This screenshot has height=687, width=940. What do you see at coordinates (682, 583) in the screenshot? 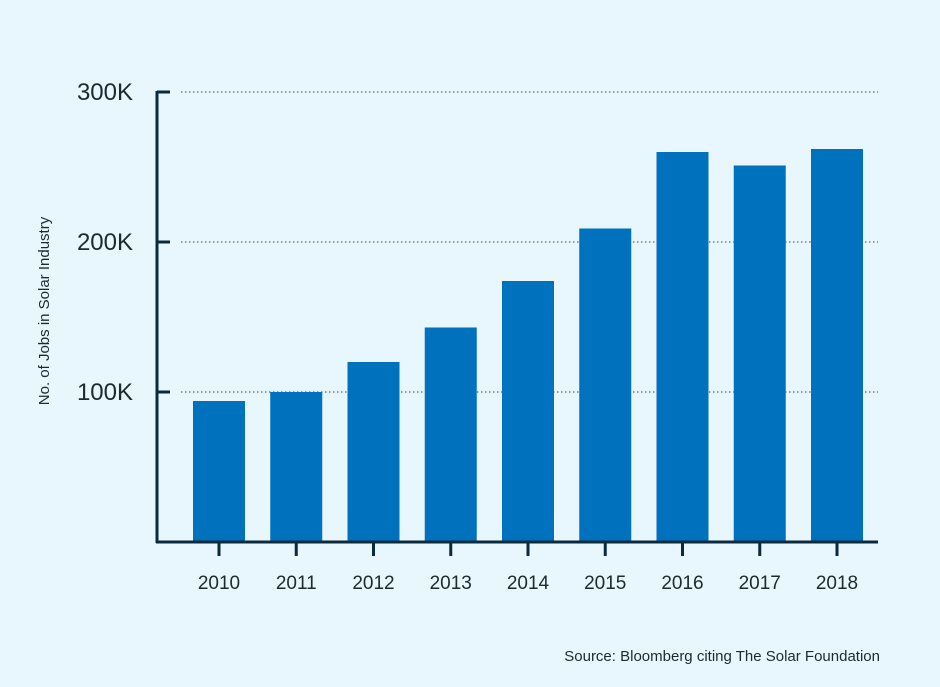
I see `x-tick-label: 2016` at bounding box center [682, 583].